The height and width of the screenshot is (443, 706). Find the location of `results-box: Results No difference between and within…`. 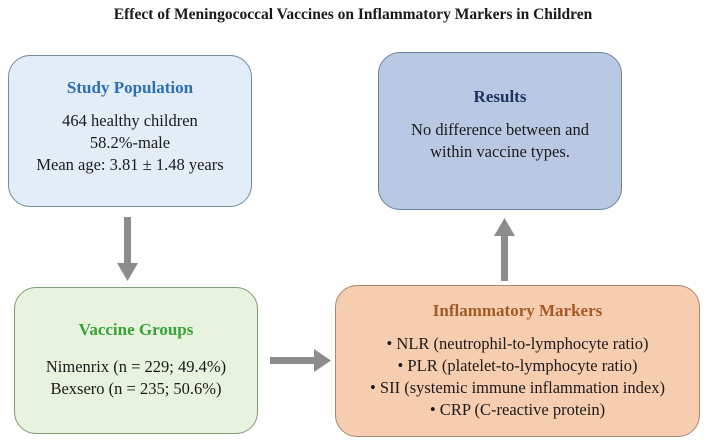

results-box: Results No difference between and within… is located at coordinates (500, 131).